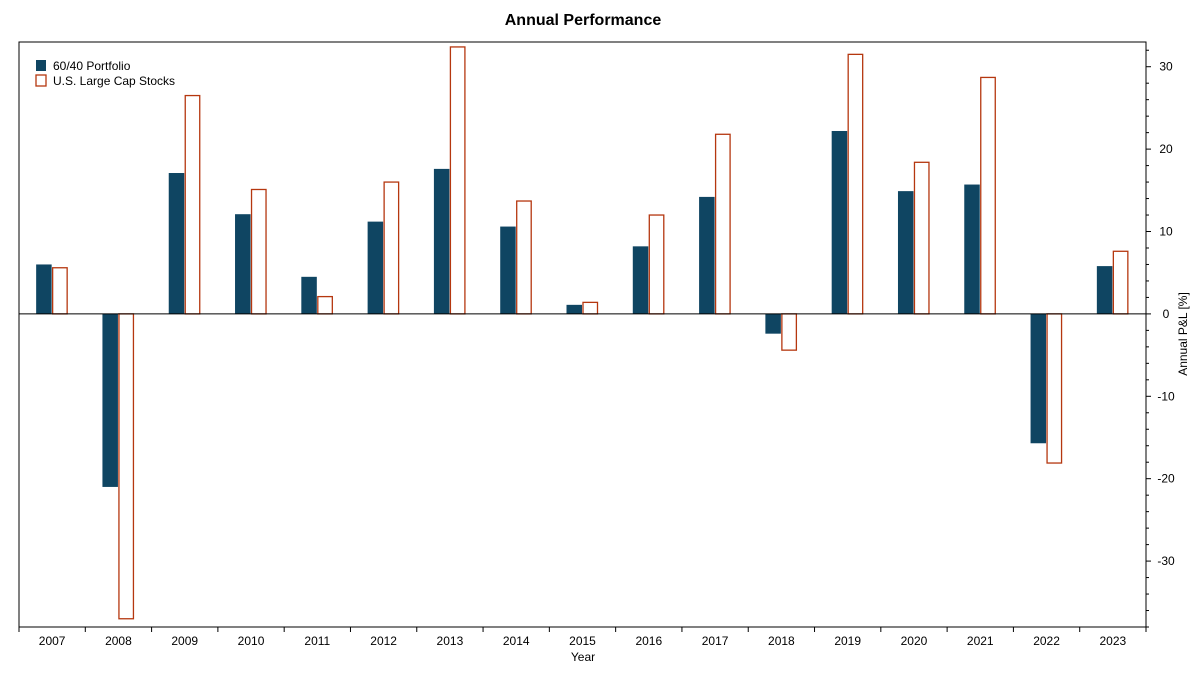 The width and height of the screenshot is (1200, 675). What do you see at coordinates (1166, 396) in the screenshot?
I see `y-tick-label: -10` at bounding box center [1166, 396].